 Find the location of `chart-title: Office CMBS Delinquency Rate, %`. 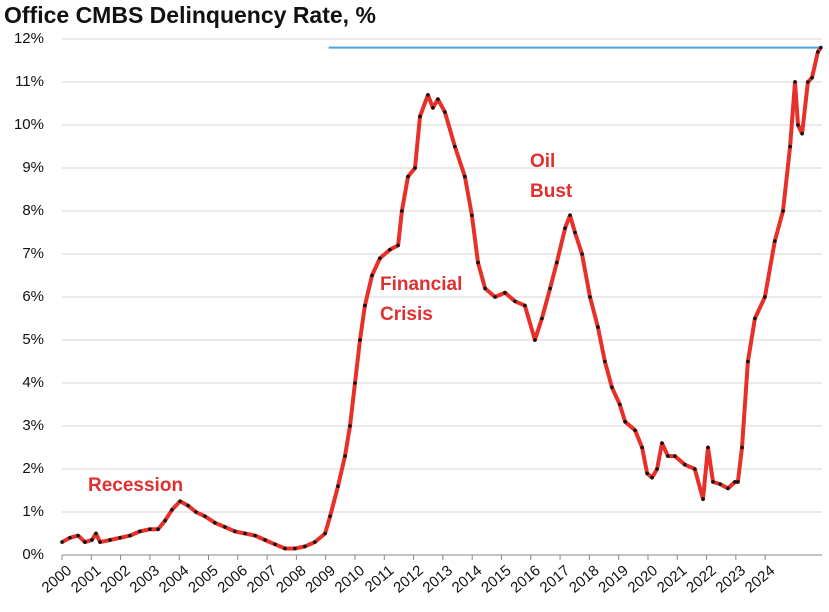

chart-title: Office CMBS Delinquency Rate, % is located at coordinates (190, 15).